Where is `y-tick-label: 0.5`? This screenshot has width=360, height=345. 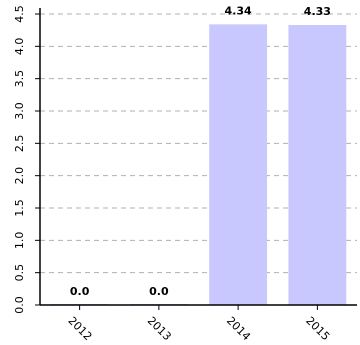
y-tick-label: 0.5 is located at coordinates (19, 273).